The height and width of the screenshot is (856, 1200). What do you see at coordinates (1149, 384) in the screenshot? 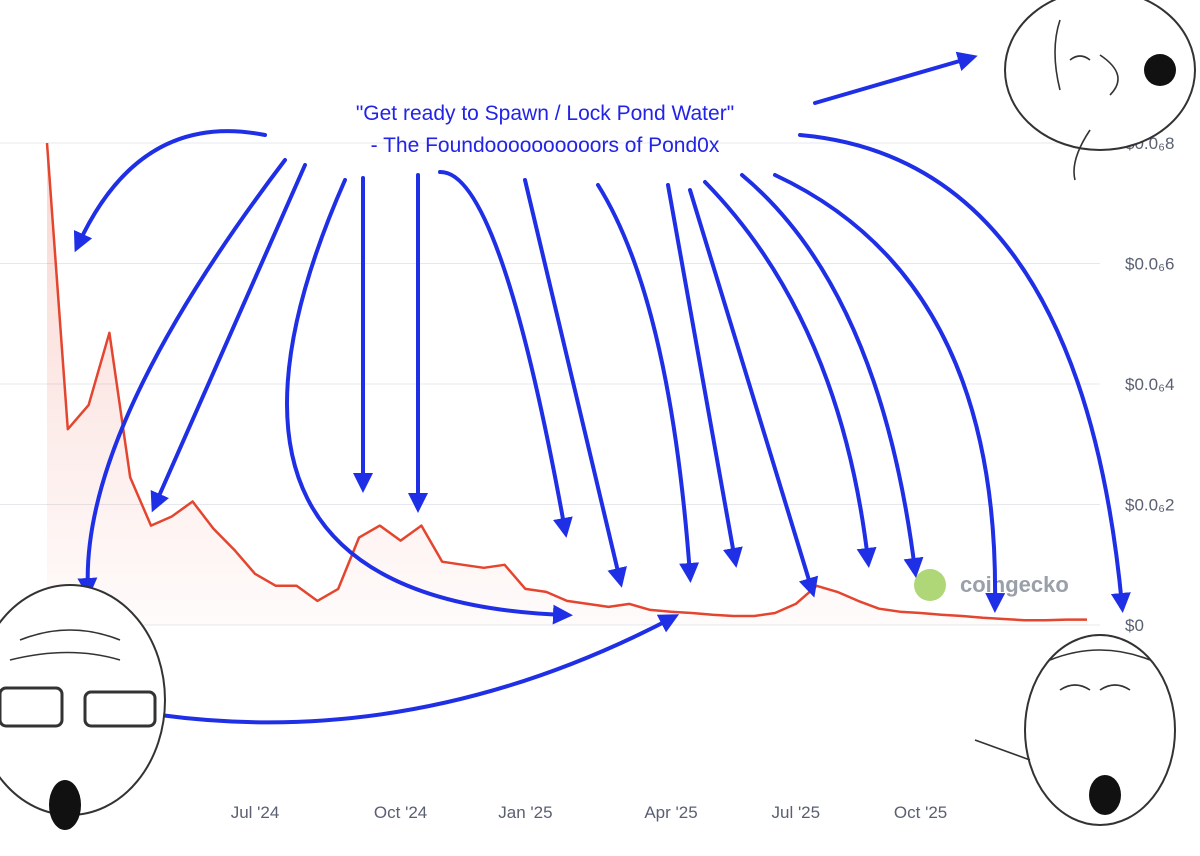
I see `y-tick-label: $0.0₆4` at bounding box center [1149, 384].